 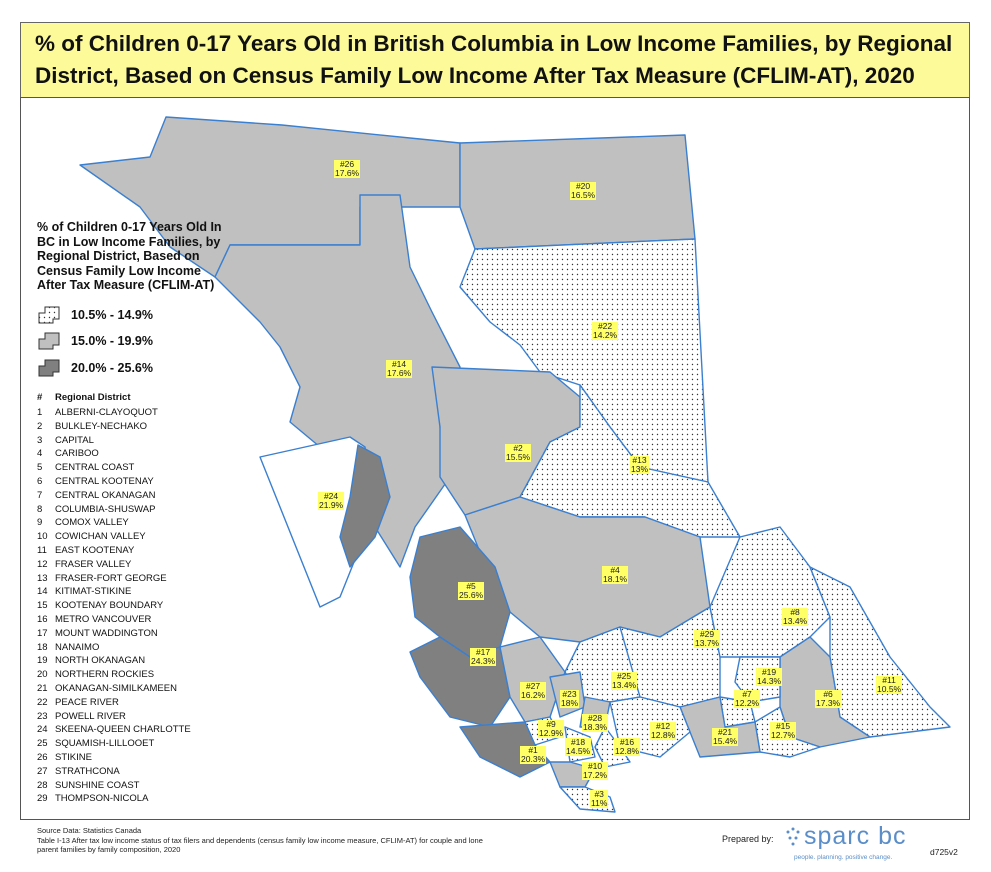 I want to click on list-item: 18 NANAIMO, so click(x=68, y=647).